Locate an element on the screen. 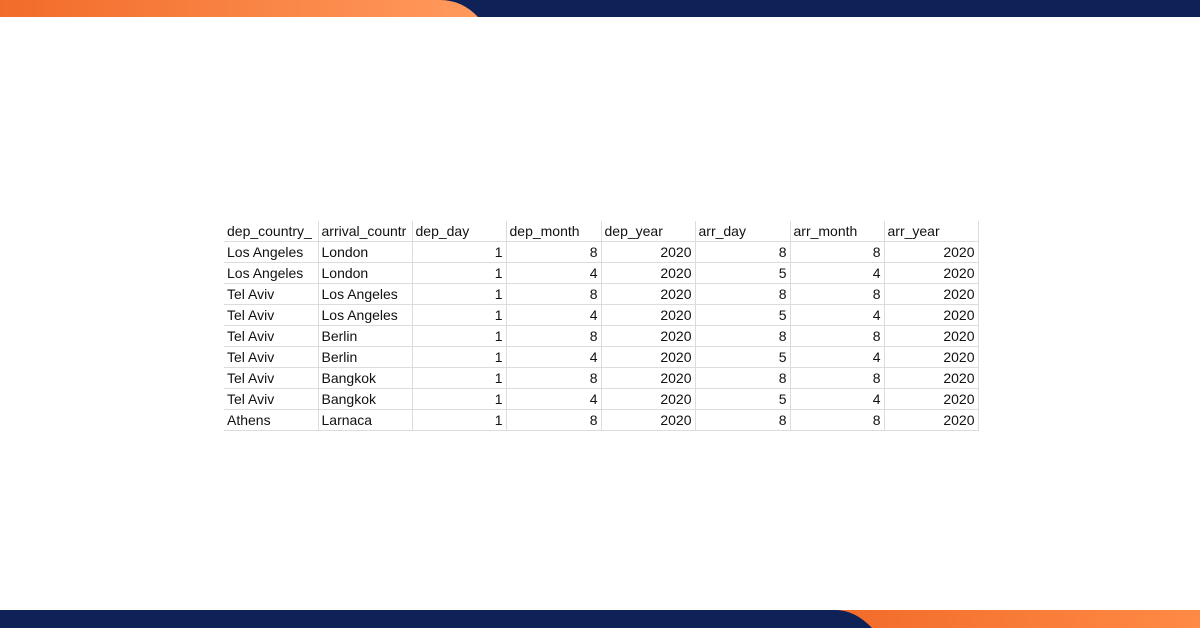  table-row: Athens Larnaca 1 8 2020 8 8 2020 is located at coordinates (601, 420).